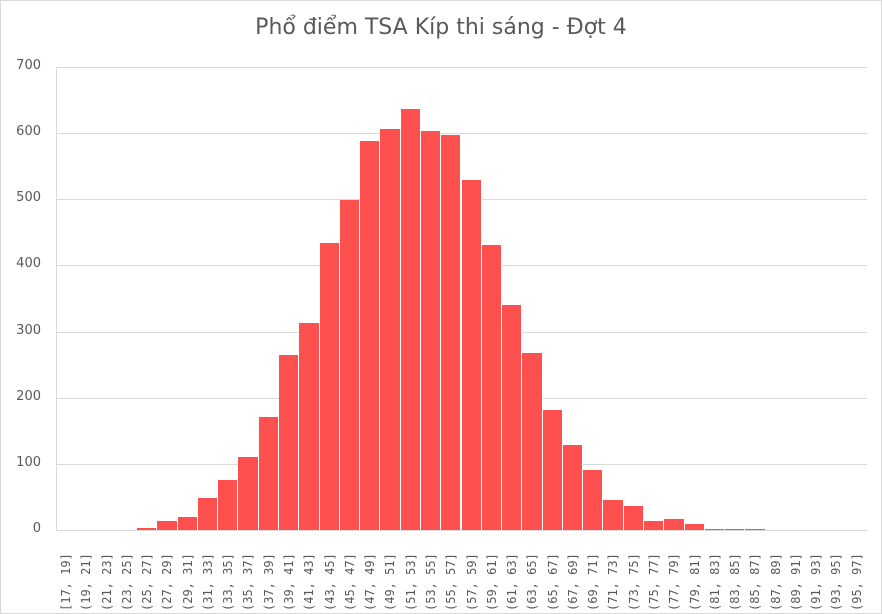 Image resolution: width=882 pixels, height=614 pixels. I want to click on x-tick-label: (91, 93], so click(816, 582).